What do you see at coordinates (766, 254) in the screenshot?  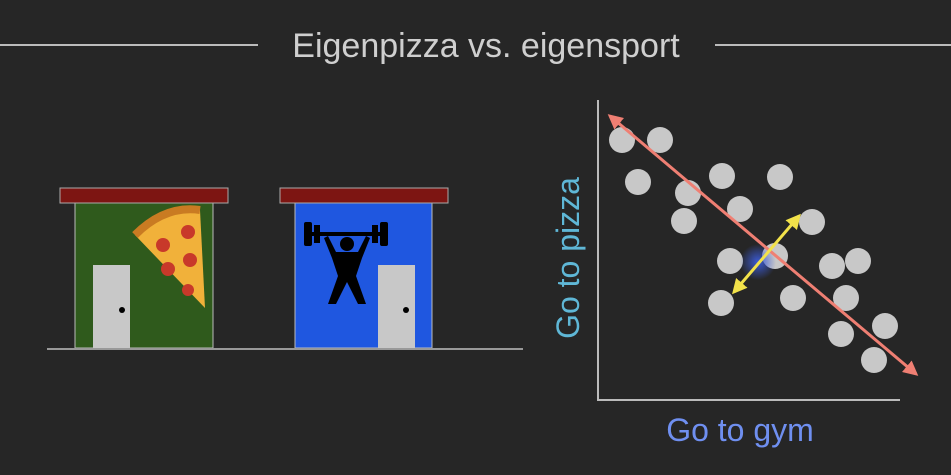 I see `secondary-axis` at bounding box center [766, 254].